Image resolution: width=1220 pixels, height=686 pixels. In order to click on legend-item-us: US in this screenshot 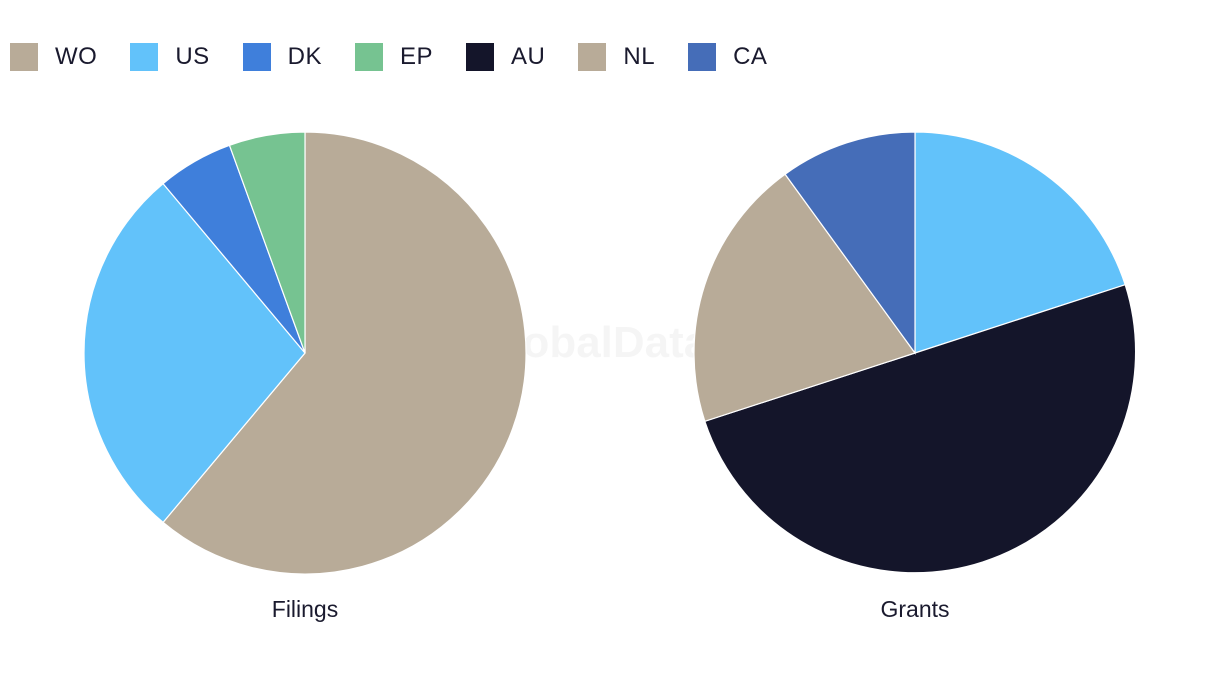, I will do `click(169, 57)`.